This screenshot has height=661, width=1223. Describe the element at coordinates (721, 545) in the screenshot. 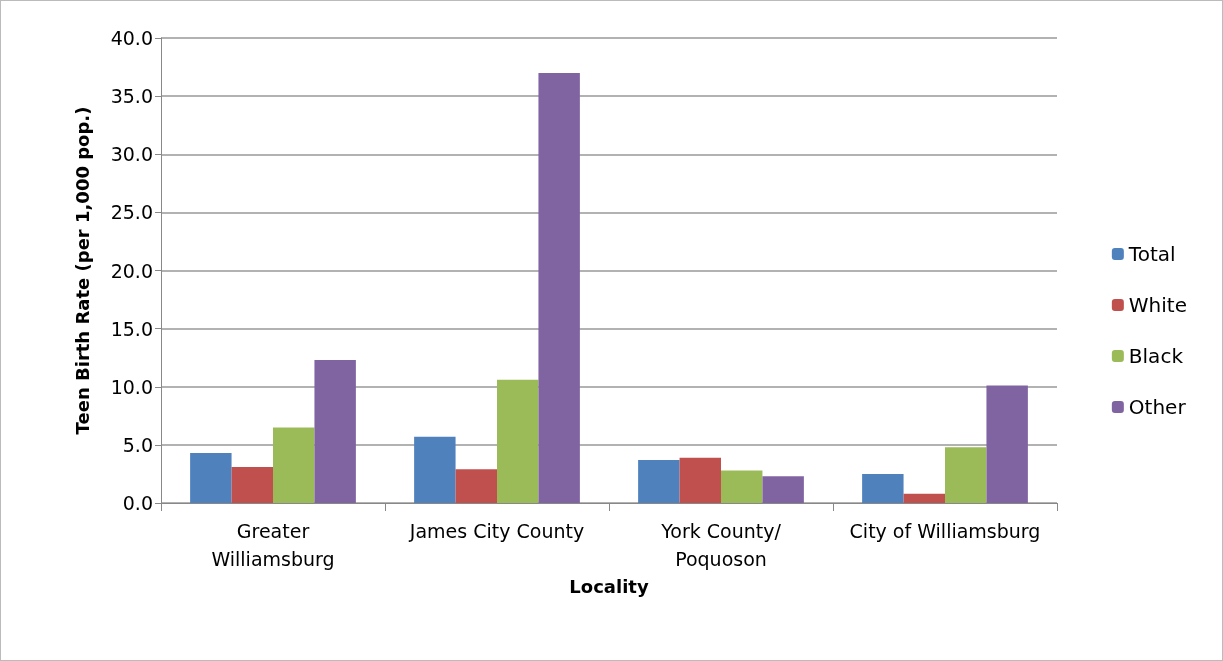

I see `x-tick-label: York County/ Poquoson` at that location.